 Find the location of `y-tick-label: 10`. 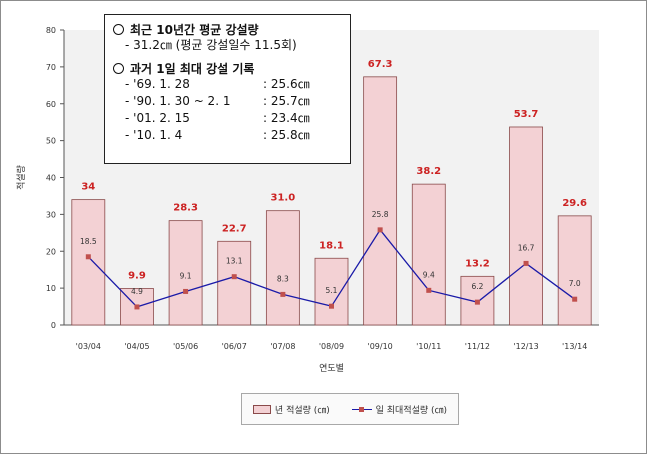

y-tick-label: 10 is located at coordinates (51, 288).